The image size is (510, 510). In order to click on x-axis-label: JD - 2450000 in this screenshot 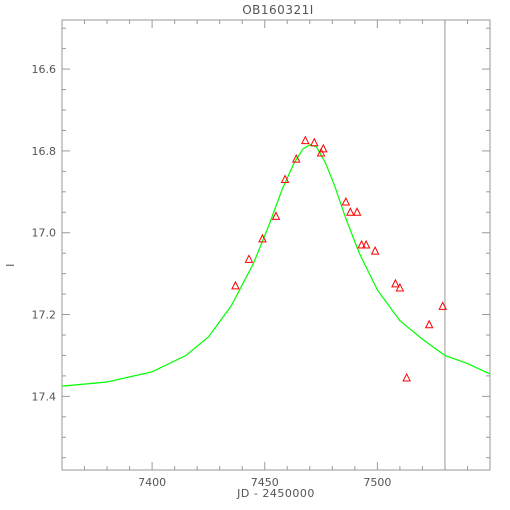, I will do `click(275, 493)`.